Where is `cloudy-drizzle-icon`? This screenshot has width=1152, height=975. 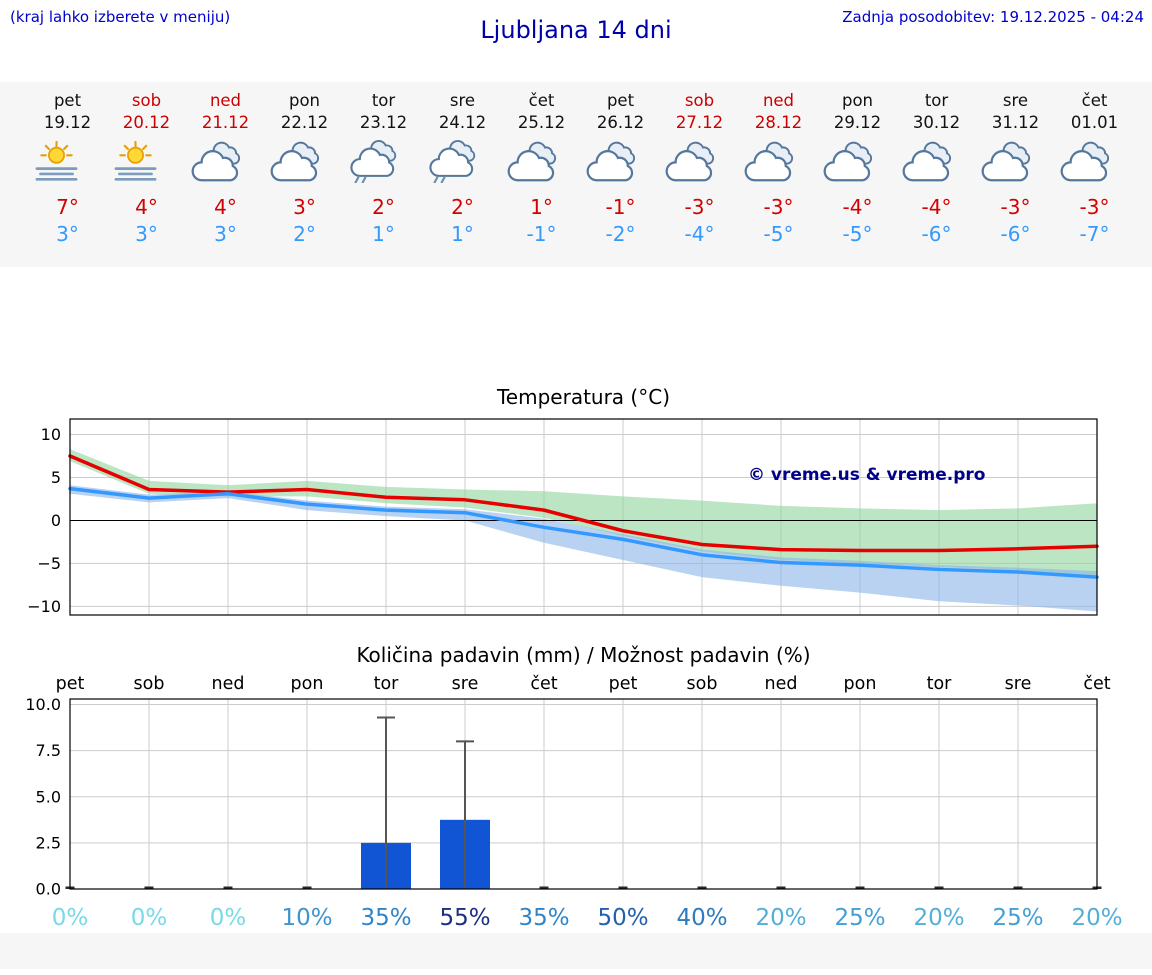
cloudy-drizzle-icon is located at coordinates (383, 159).